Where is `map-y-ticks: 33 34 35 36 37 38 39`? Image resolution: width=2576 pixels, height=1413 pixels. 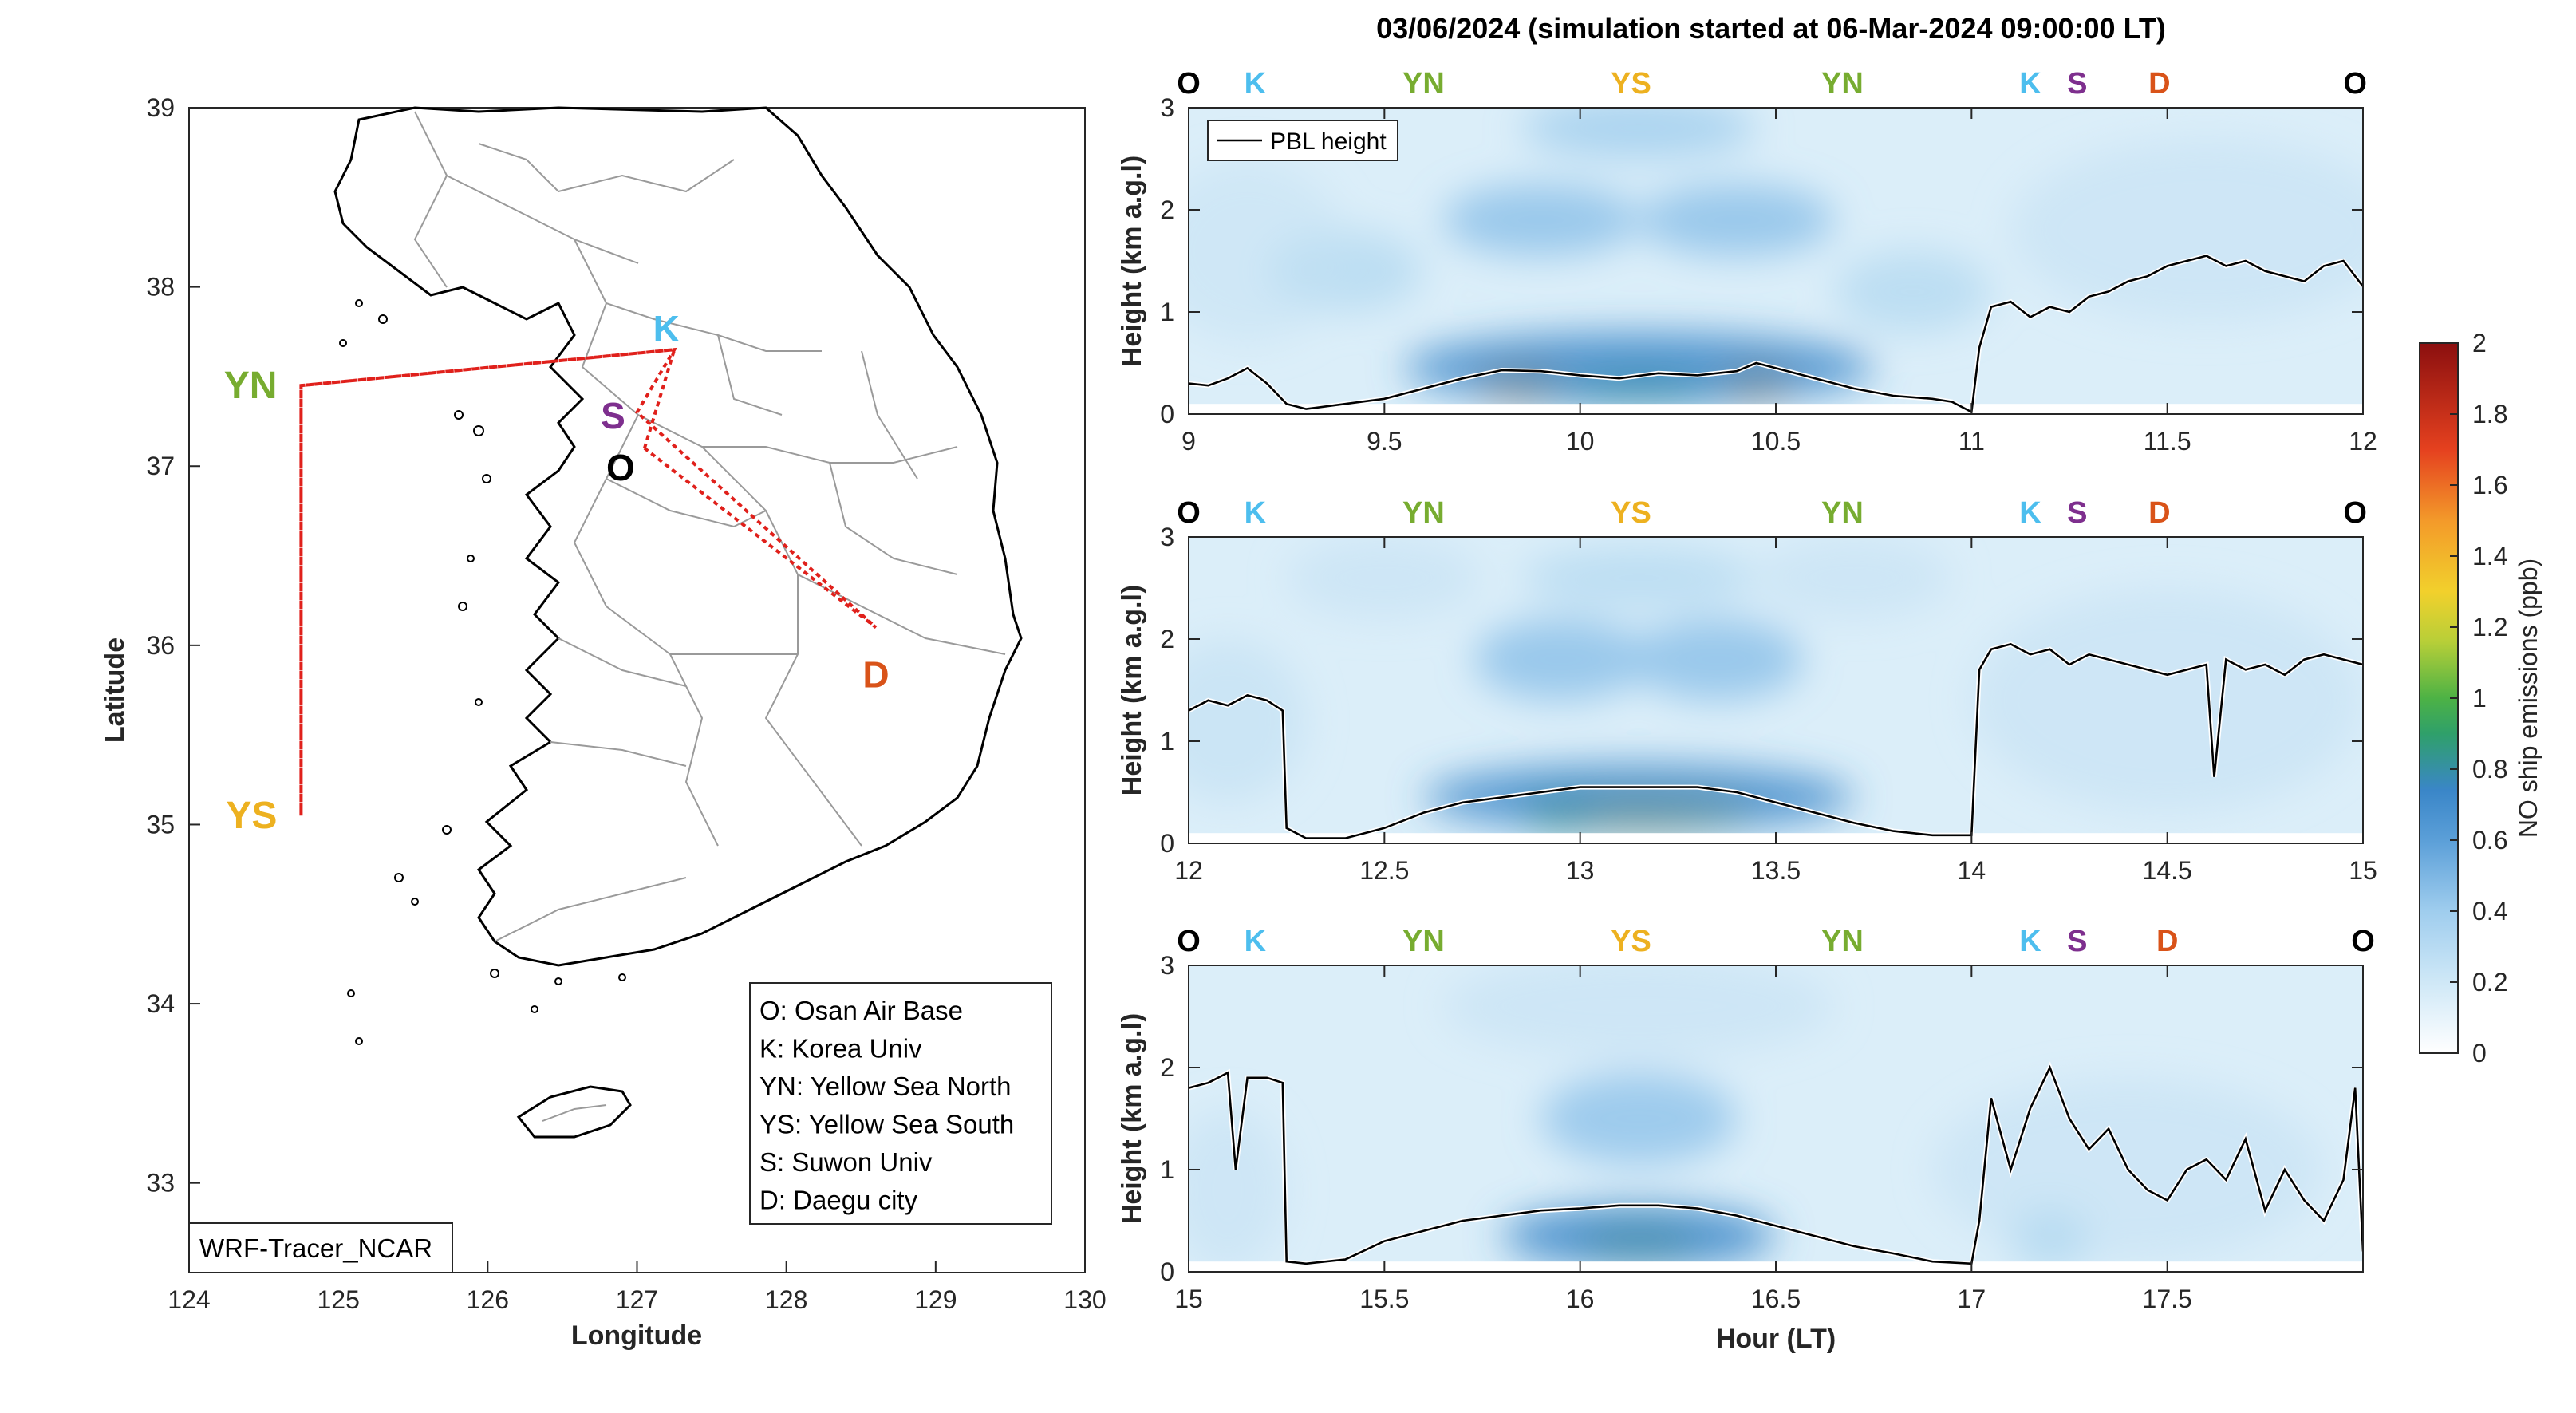
map-y-ticks: 33 34 35 36 37 38 39 is located at coordinates (173, 645).